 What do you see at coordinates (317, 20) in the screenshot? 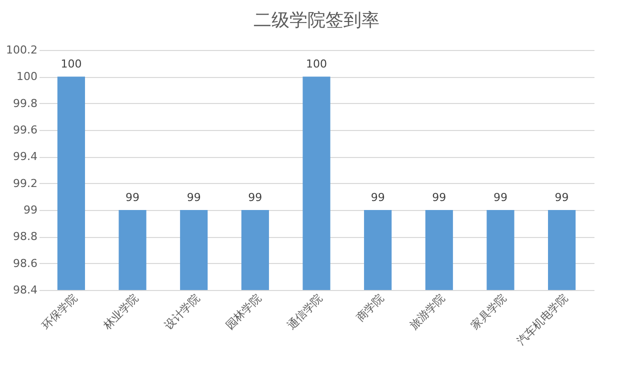
I see `chart-title: 二级学院签到率` at bounding box center [317, 20].